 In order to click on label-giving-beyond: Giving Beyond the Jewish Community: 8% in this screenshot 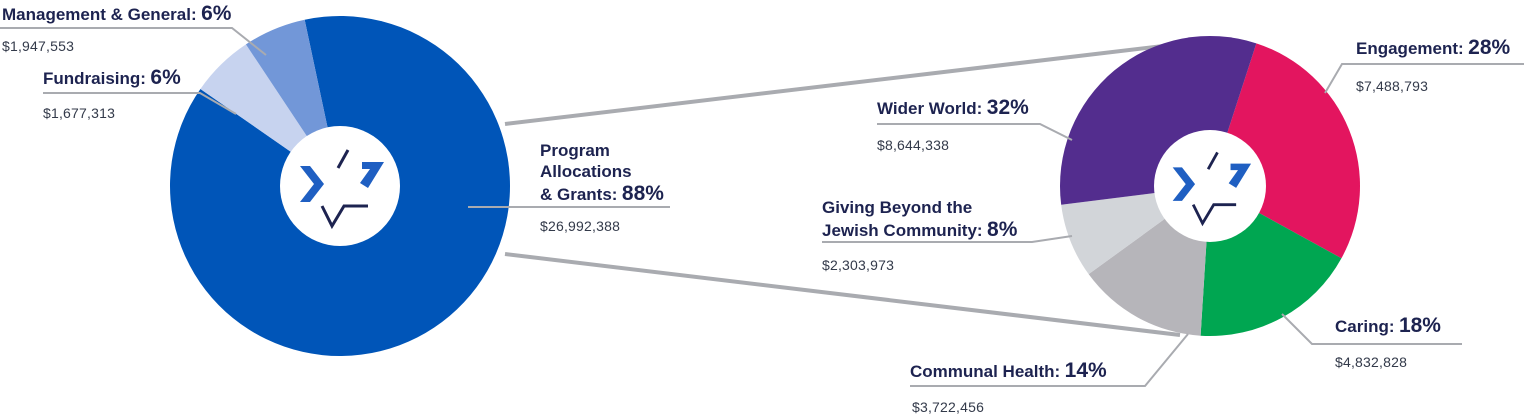, I will do `click(919, 219)`.